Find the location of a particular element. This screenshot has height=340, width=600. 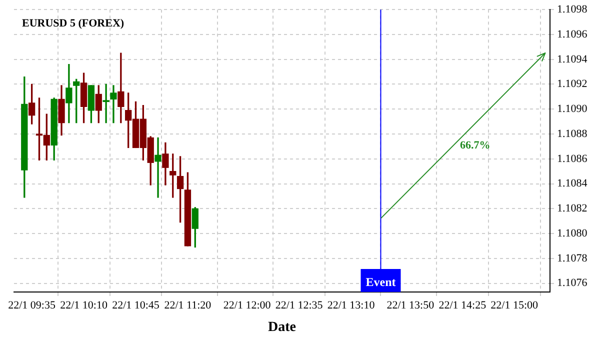

y-tick-label: 1.1084 is located at coordinates (572, 184).